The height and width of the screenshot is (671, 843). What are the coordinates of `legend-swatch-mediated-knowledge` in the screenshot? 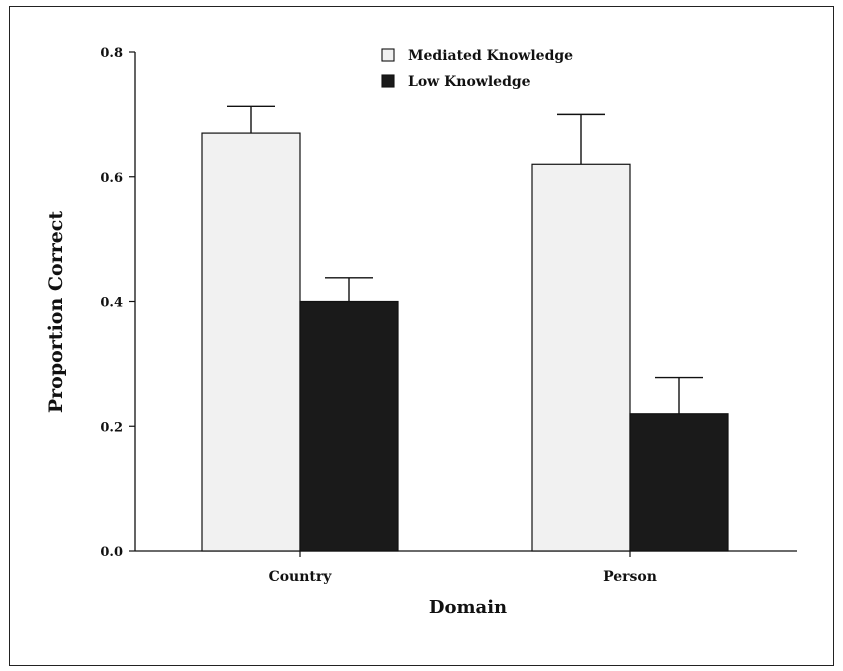 It's located at (388, 55).